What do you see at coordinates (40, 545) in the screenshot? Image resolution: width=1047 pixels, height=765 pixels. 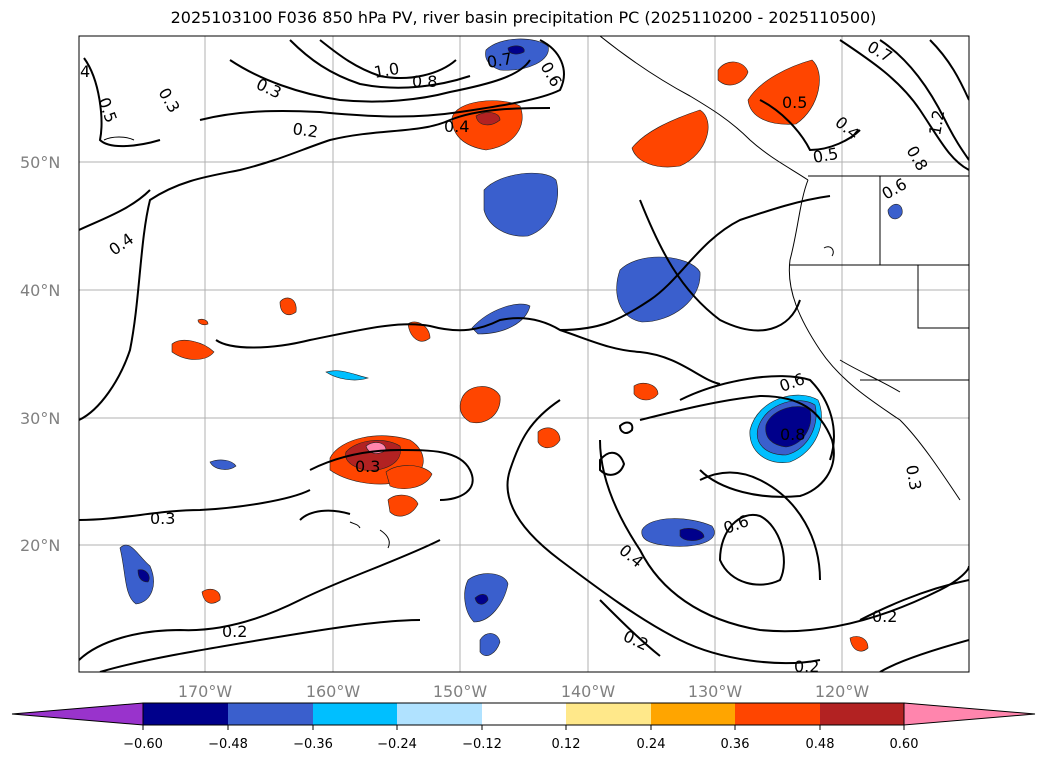 I see `lat-label-20N: 20°N` at bounding box center [40, 545].